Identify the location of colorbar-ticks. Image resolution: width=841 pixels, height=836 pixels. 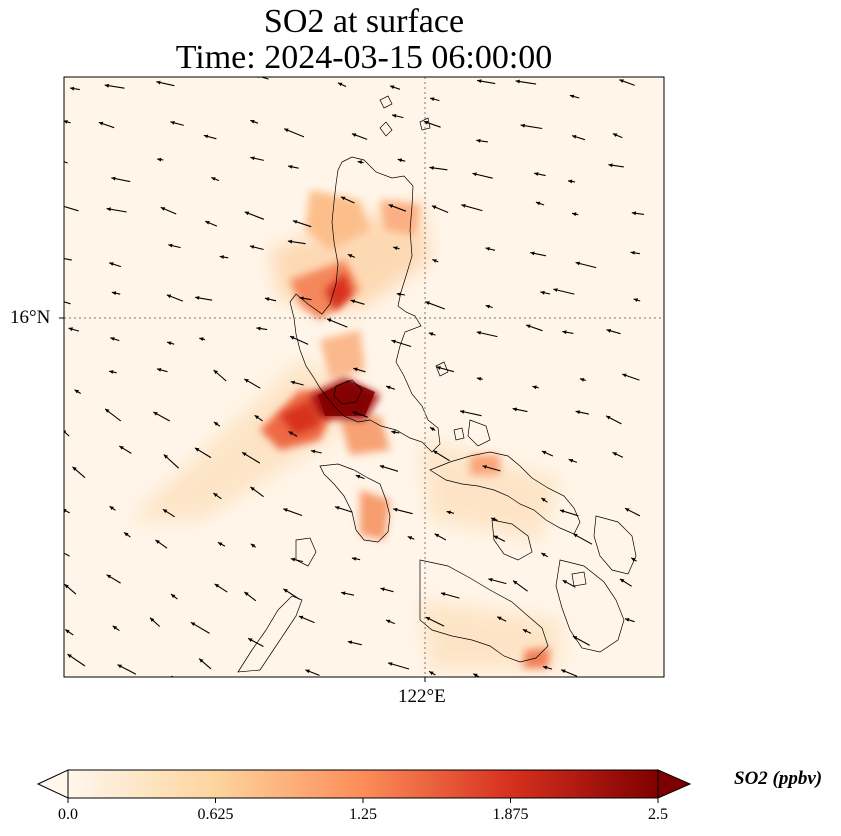
(363, 800).